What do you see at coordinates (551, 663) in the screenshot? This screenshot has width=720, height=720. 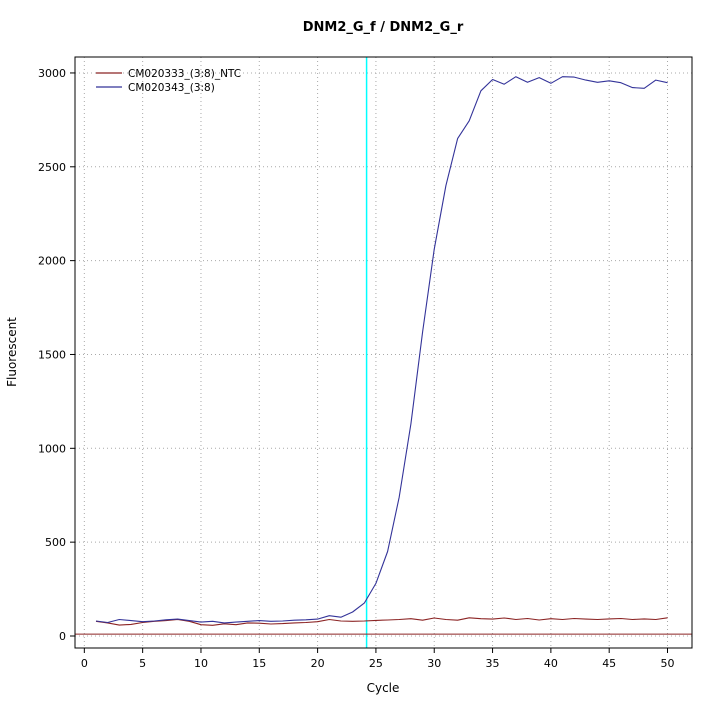 I see `x-tick-label: 40` at bounding box center [551, 663].